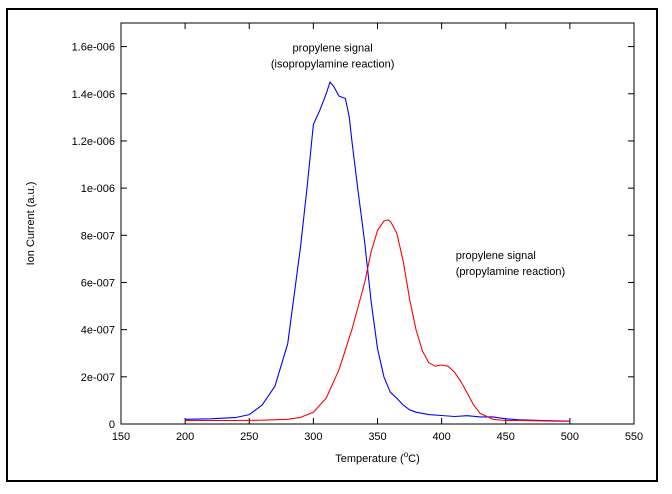 Image resolution: width=672 pixels, height=494 pixels. What do you see at coordinates (31, 224) in the screenshot?
I see `y-axis-title: Ion Current (a.u.)` at bounding box center [31, 224].